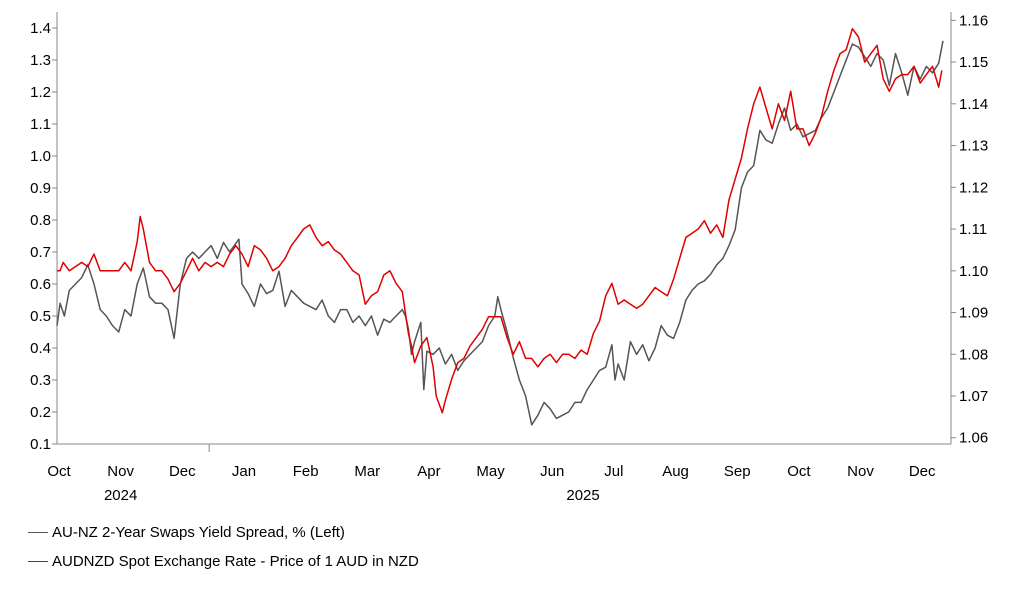  Describe the element at coordinates (40, 60) in the screenshot. I see `left-tick-label: 1.3` at that location.